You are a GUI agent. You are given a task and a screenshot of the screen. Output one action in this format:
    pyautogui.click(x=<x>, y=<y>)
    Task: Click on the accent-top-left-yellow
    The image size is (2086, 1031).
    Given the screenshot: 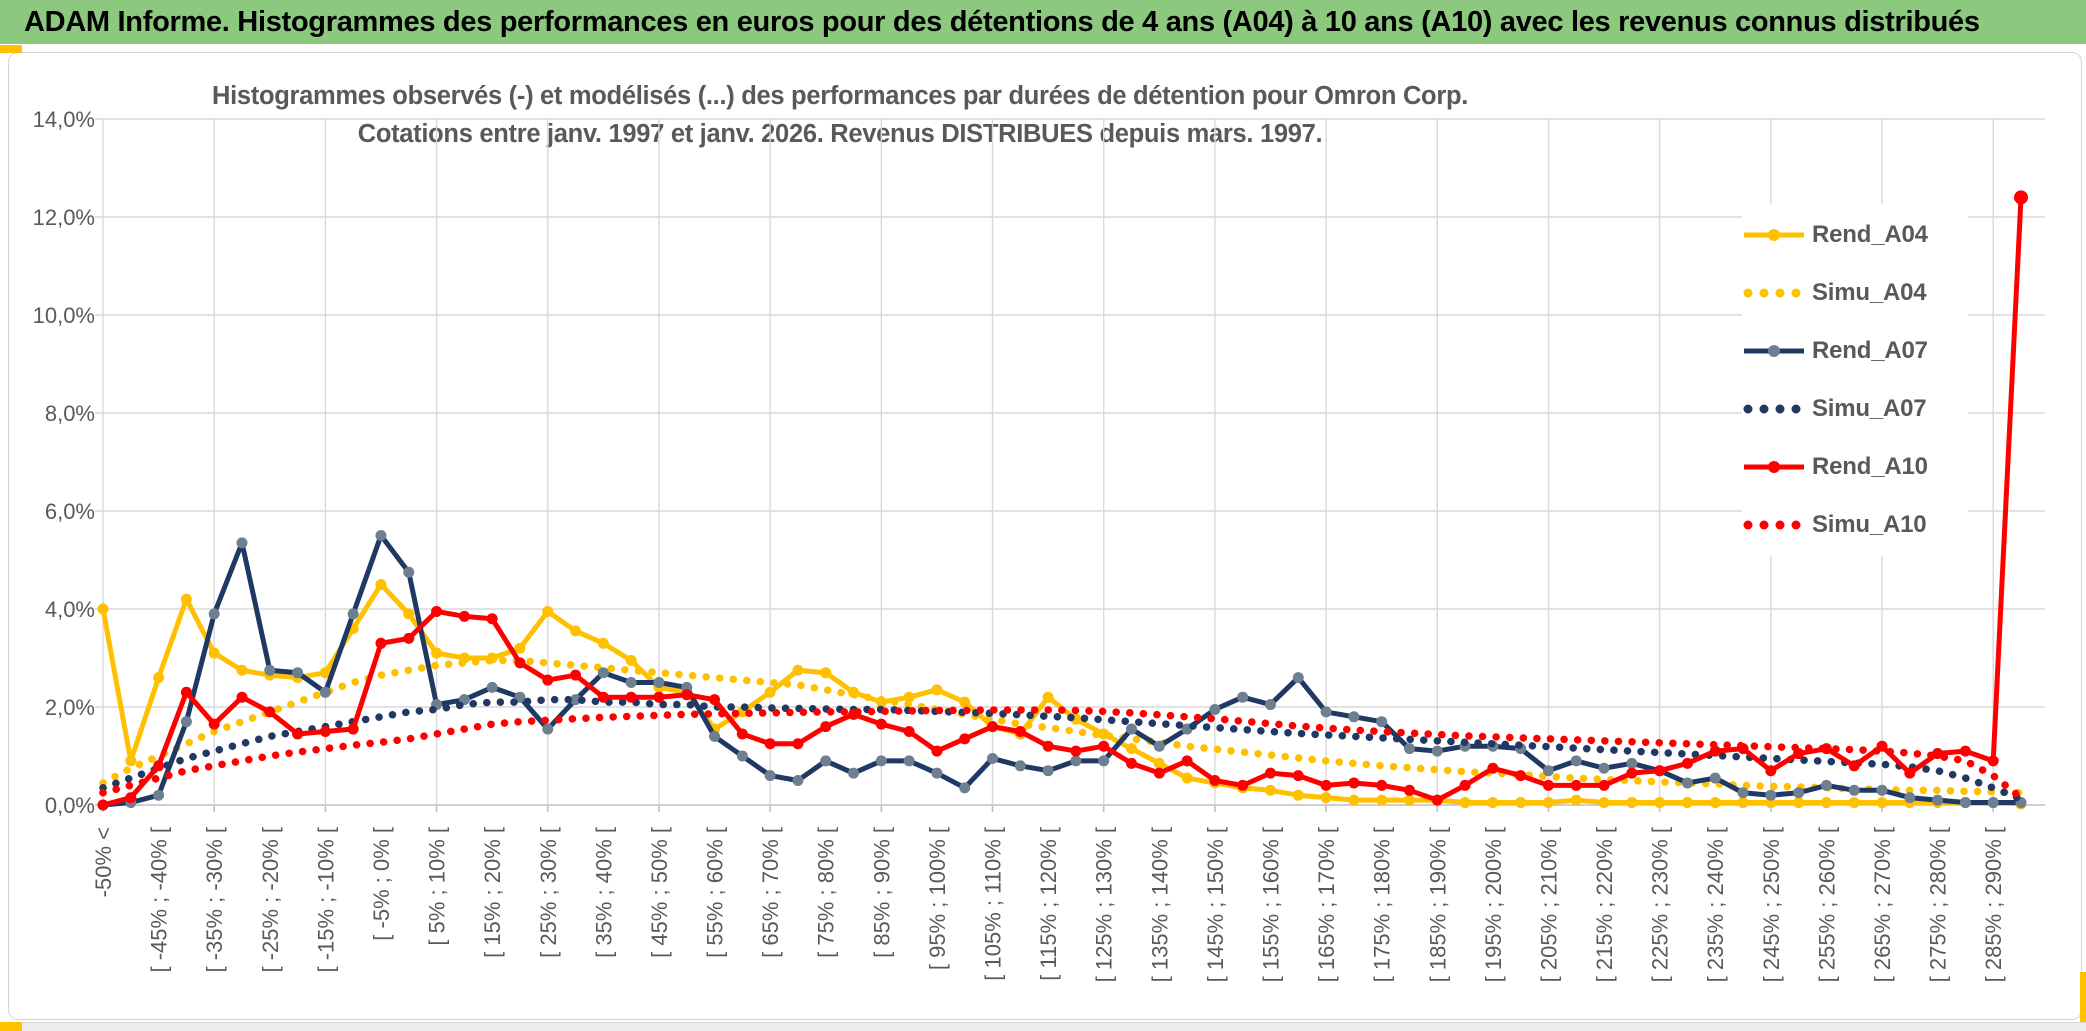 What is the action you would take?
    pyautogui.click(x=11, y=49)
    